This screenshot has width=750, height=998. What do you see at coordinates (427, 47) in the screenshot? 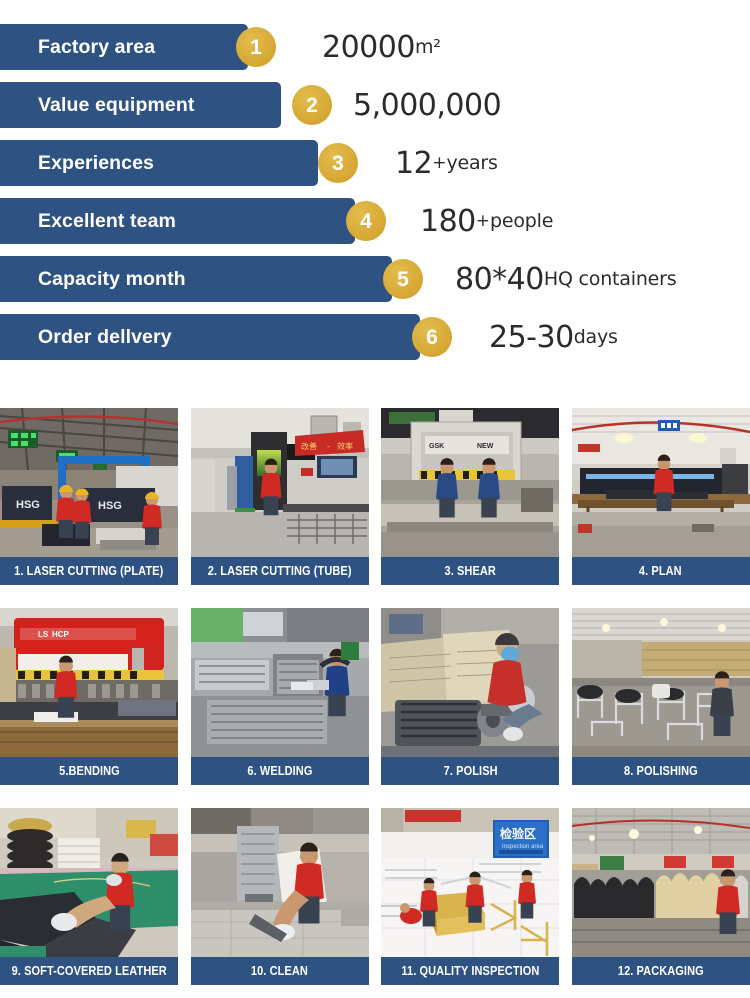
I see `stat-value-unit: m²` at bounding box center [427, 47].